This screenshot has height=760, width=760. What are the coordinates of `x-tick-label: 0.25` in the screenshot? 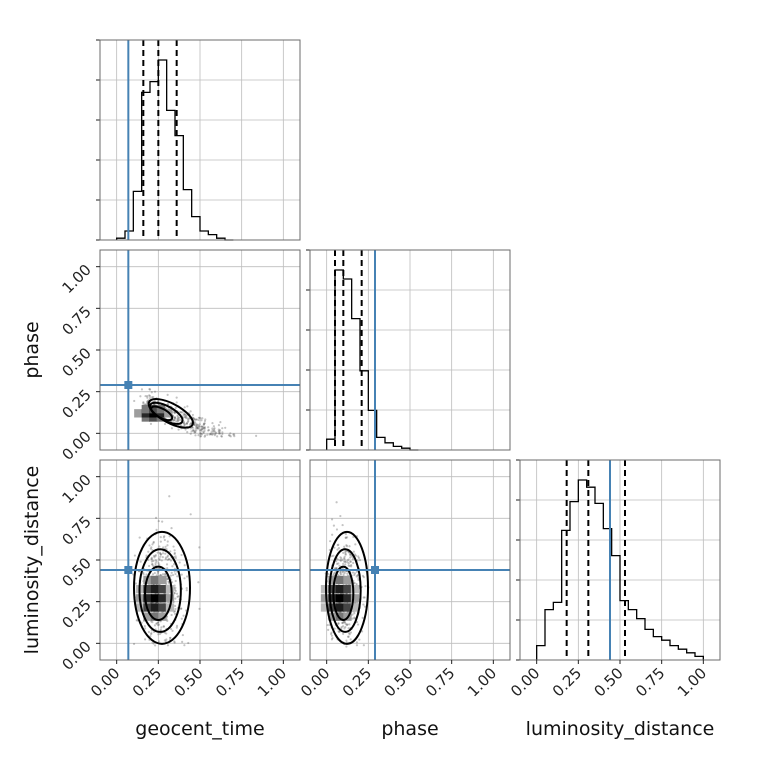 It's located at (357, 682).